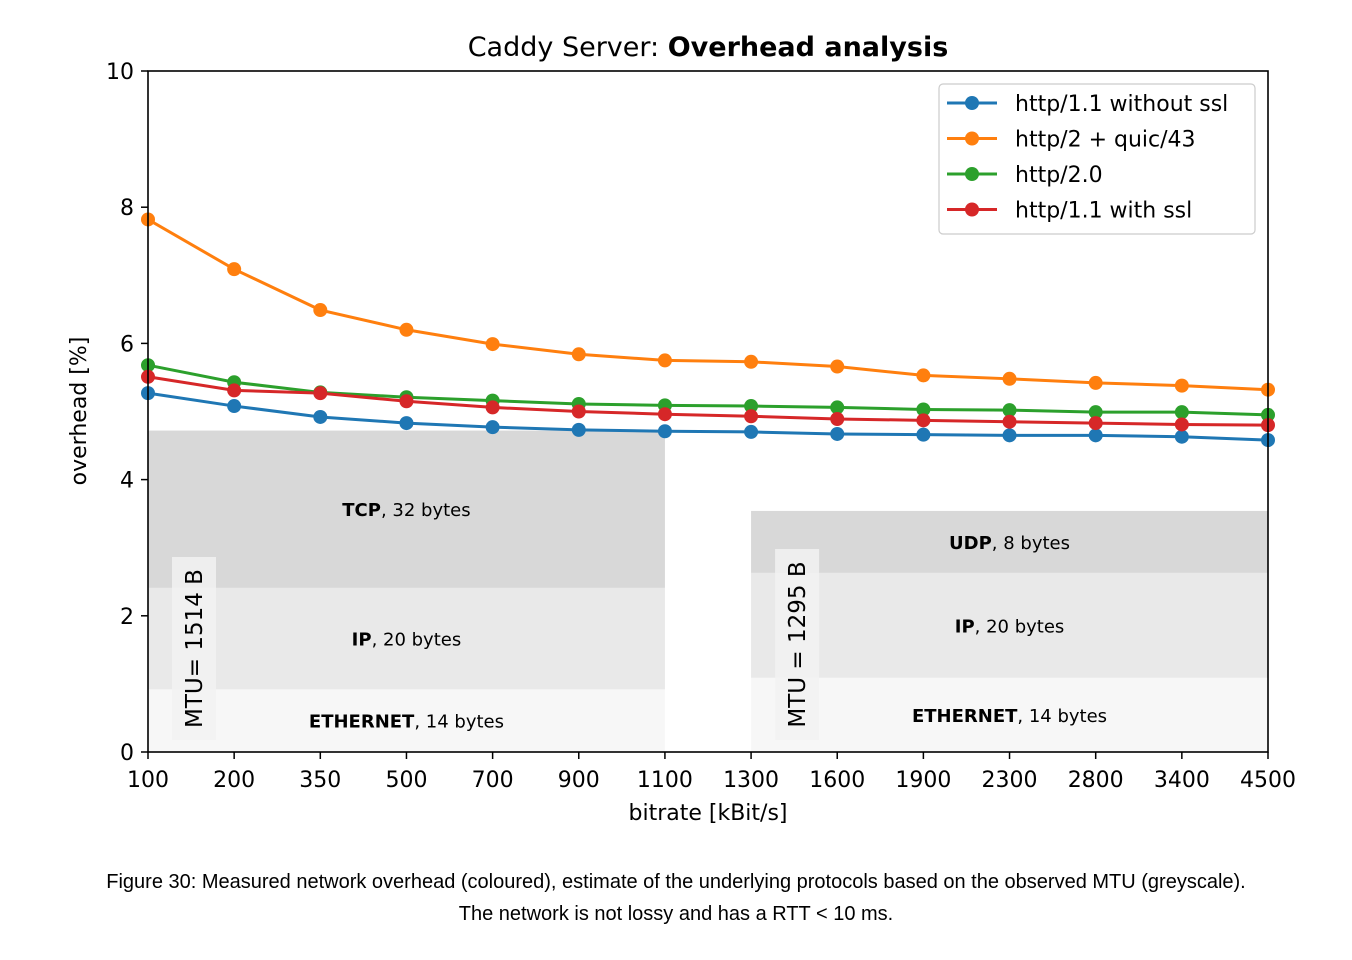  I want to click on legend-label-3: http/2.0, so click(1059, 175).